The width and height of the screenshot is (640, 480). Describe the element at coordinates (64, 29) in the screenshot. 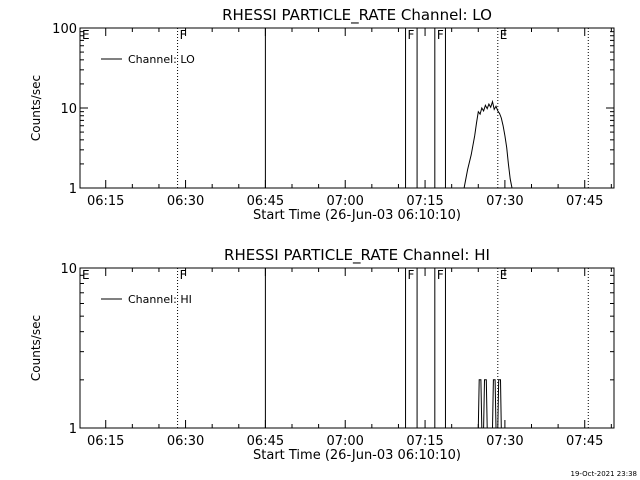

I see `y-tick-label: 100` at that location.